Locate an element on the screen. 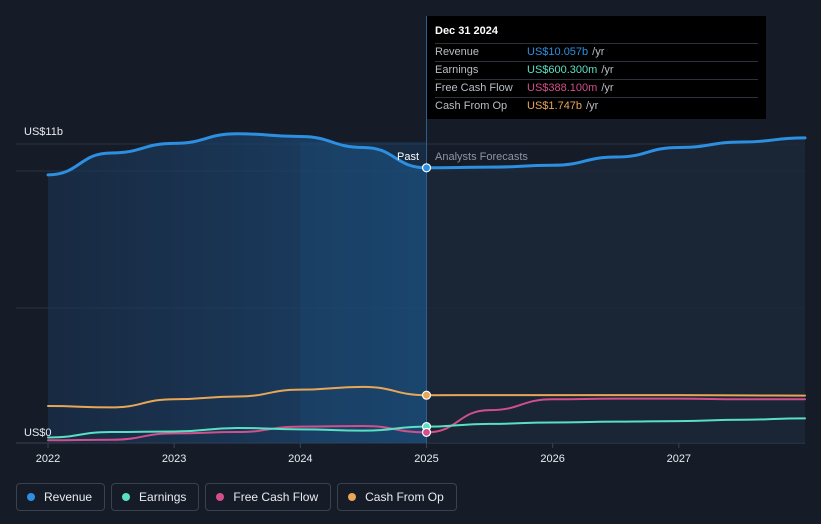  x-tick-label-2027: 2027 is located at coordinates (679, 459).